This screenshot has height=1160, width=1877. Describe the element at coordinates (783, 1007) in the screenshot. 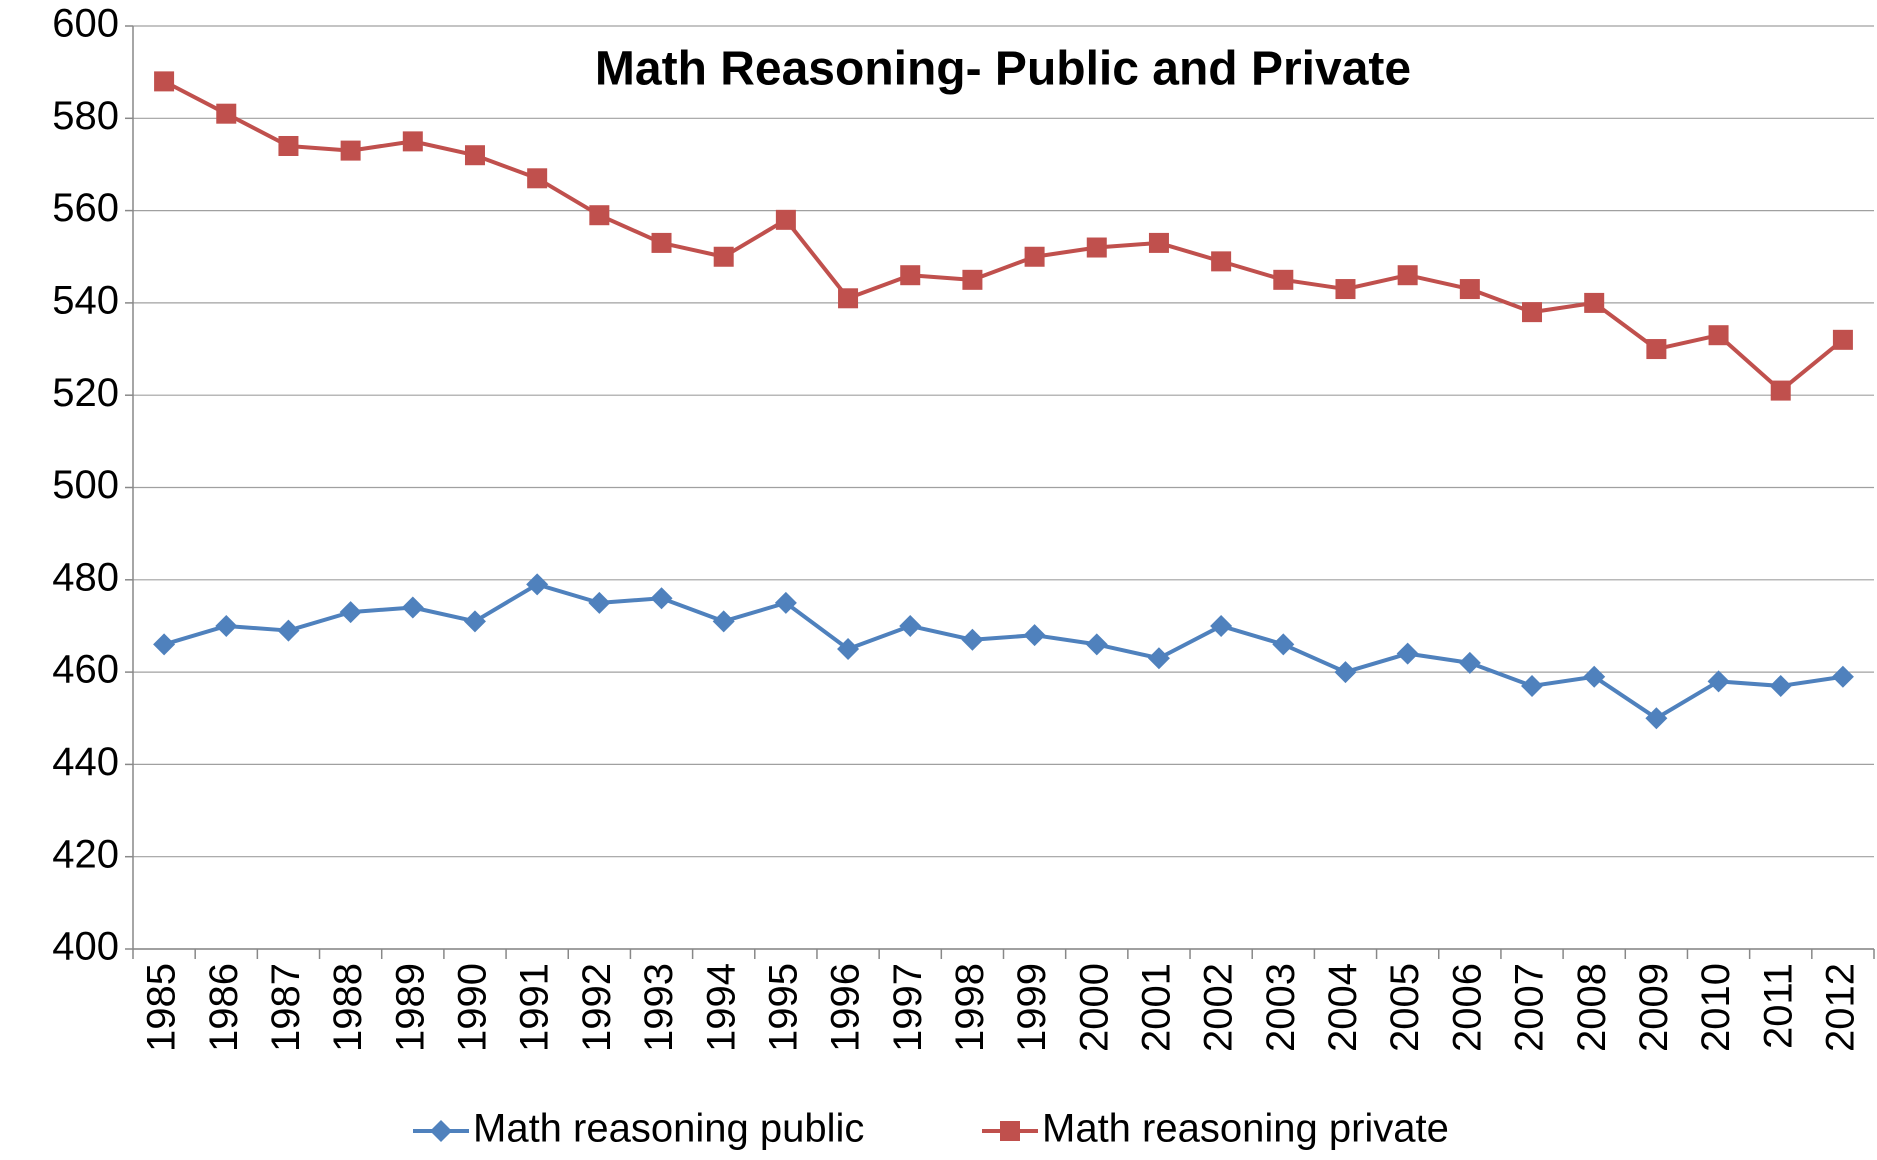

I see `x-tick-label: 1995` at that location.